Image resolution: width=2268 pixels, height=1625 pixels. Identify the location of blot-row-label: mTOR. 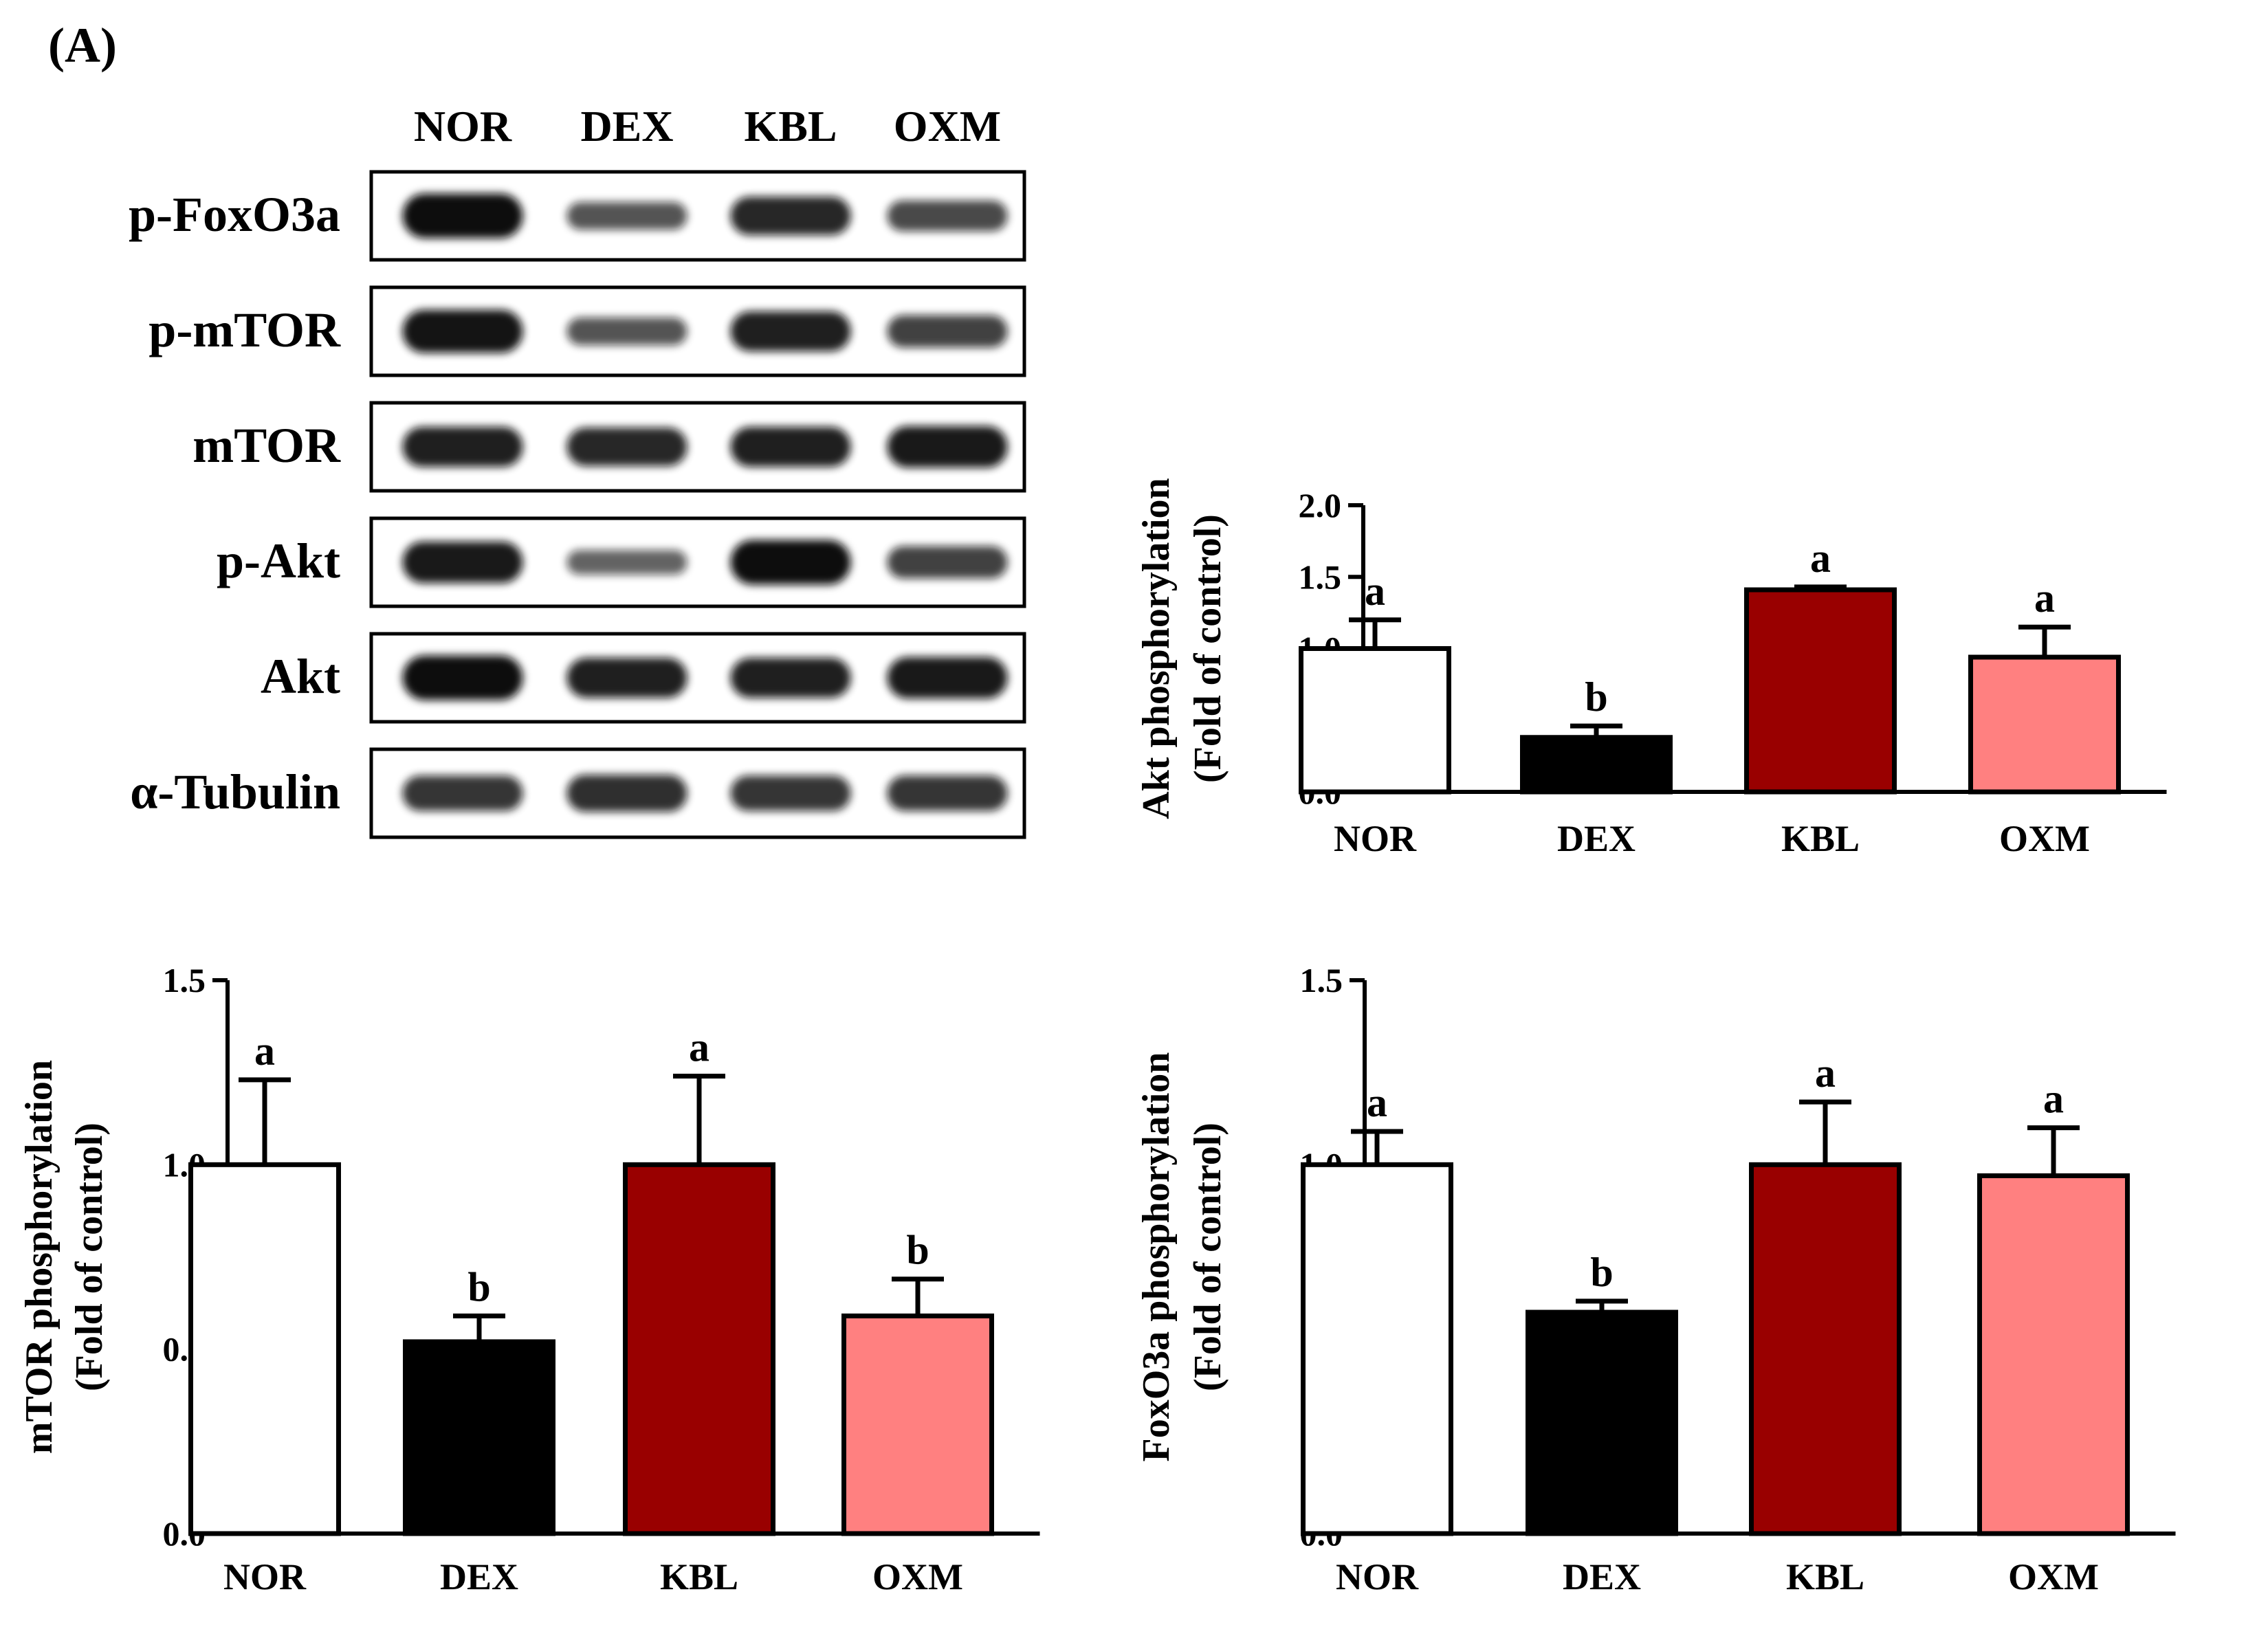
(266, 445).